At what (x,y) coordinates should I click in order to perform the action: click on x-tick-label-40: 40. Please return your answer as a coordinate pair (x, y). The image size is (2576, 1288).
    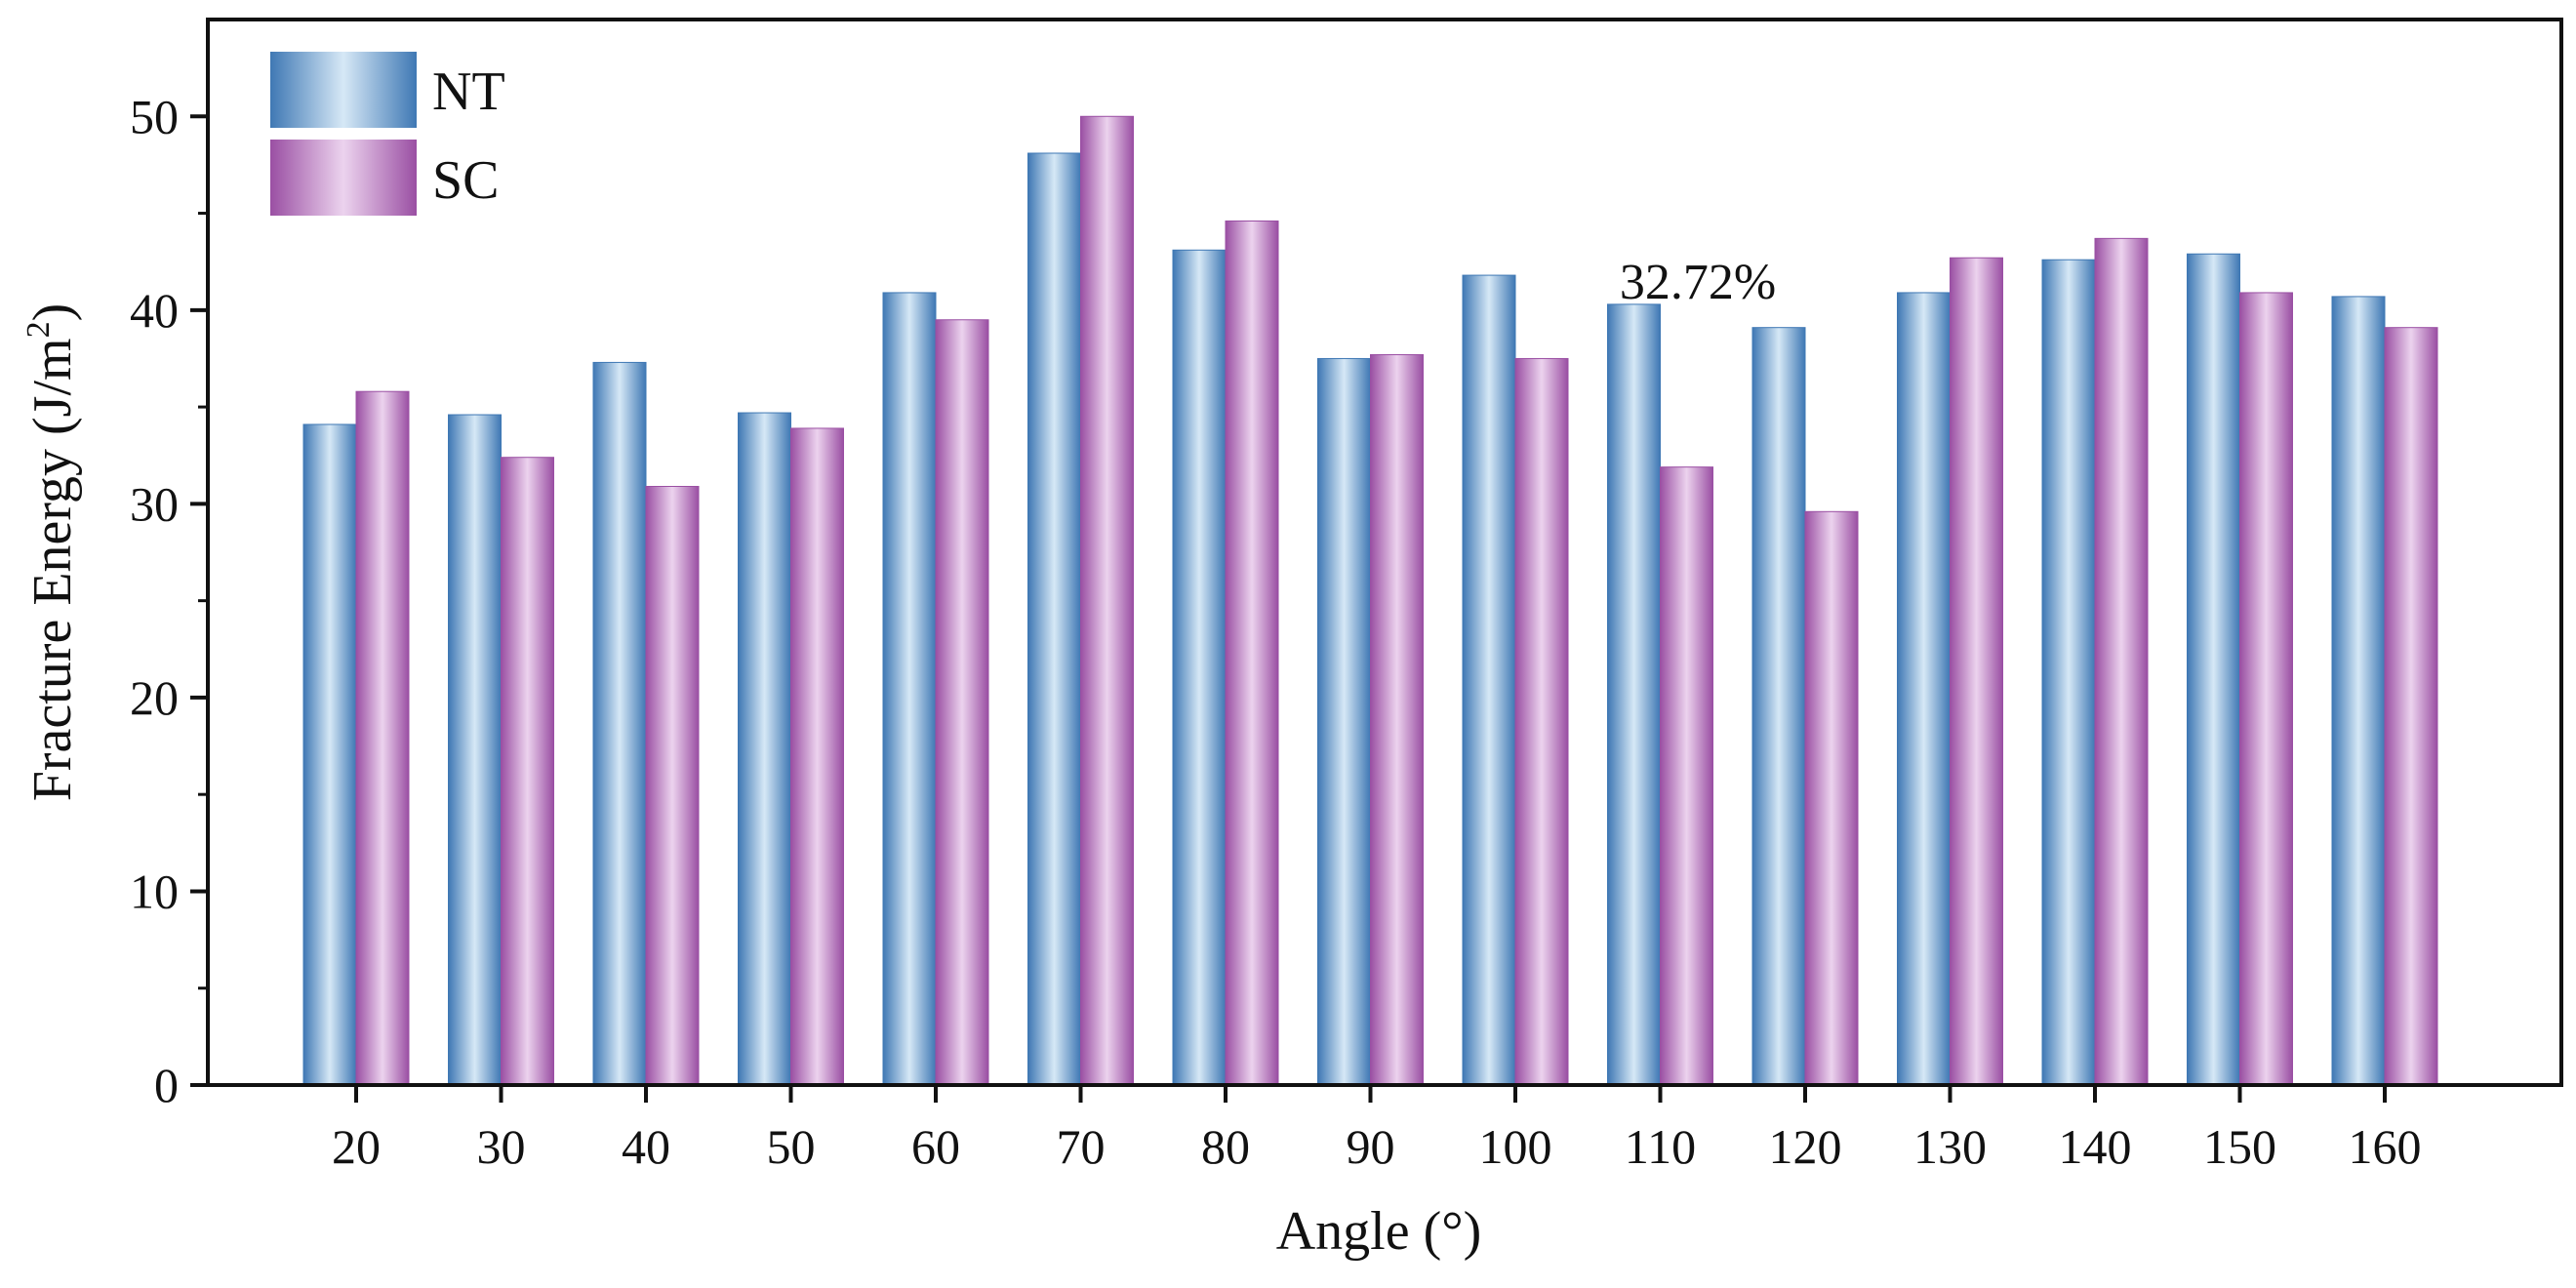
    Looking at the image, I should click on (646, 1146).